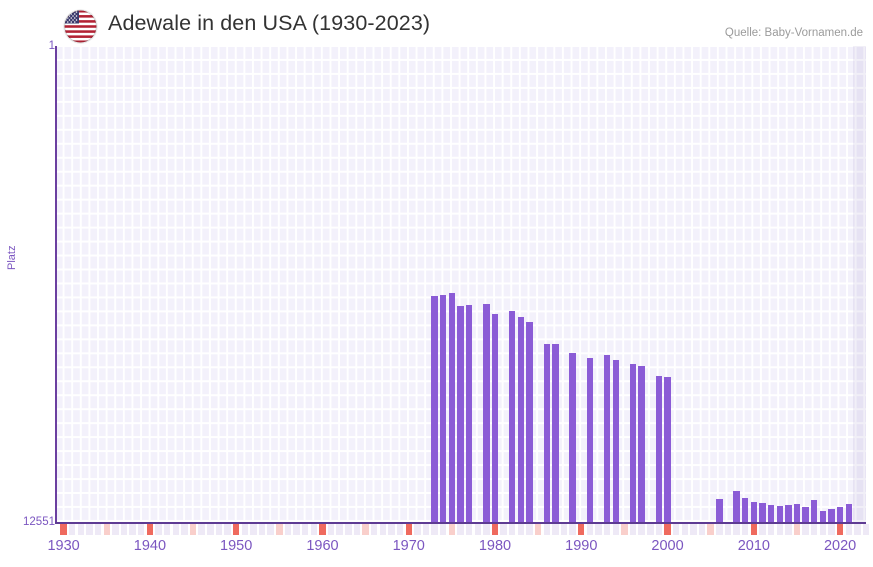  What do you see at coordinates (63, 546) in the screenshot?
I see `x-axis-label: 1930` at bounding box center [63, 546].